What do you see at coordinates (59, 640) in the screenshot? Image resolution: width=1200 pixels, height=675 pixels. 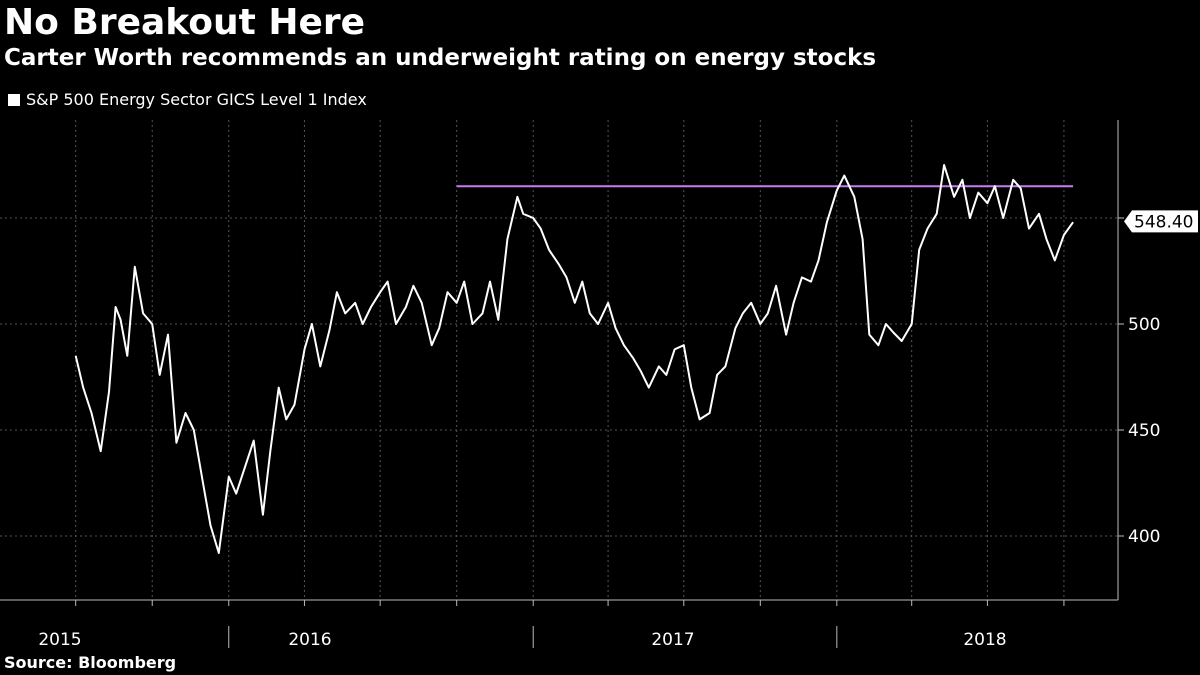 I see `x-tick-label: 2015` at bounding box center [59, 640].